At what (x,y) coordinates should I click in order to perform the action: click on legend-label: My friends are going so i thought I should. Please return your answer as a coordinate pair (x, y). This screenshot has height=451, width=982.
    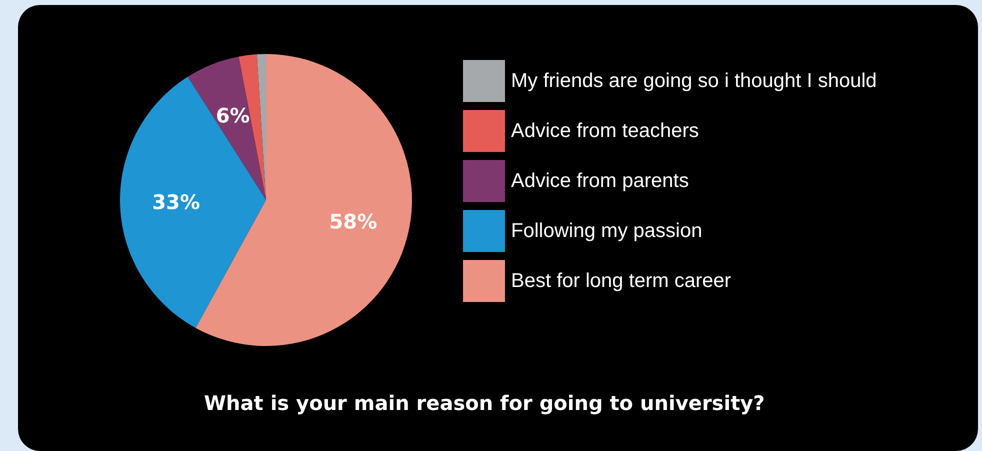
    Looking at the image, I should click on (694, 81).